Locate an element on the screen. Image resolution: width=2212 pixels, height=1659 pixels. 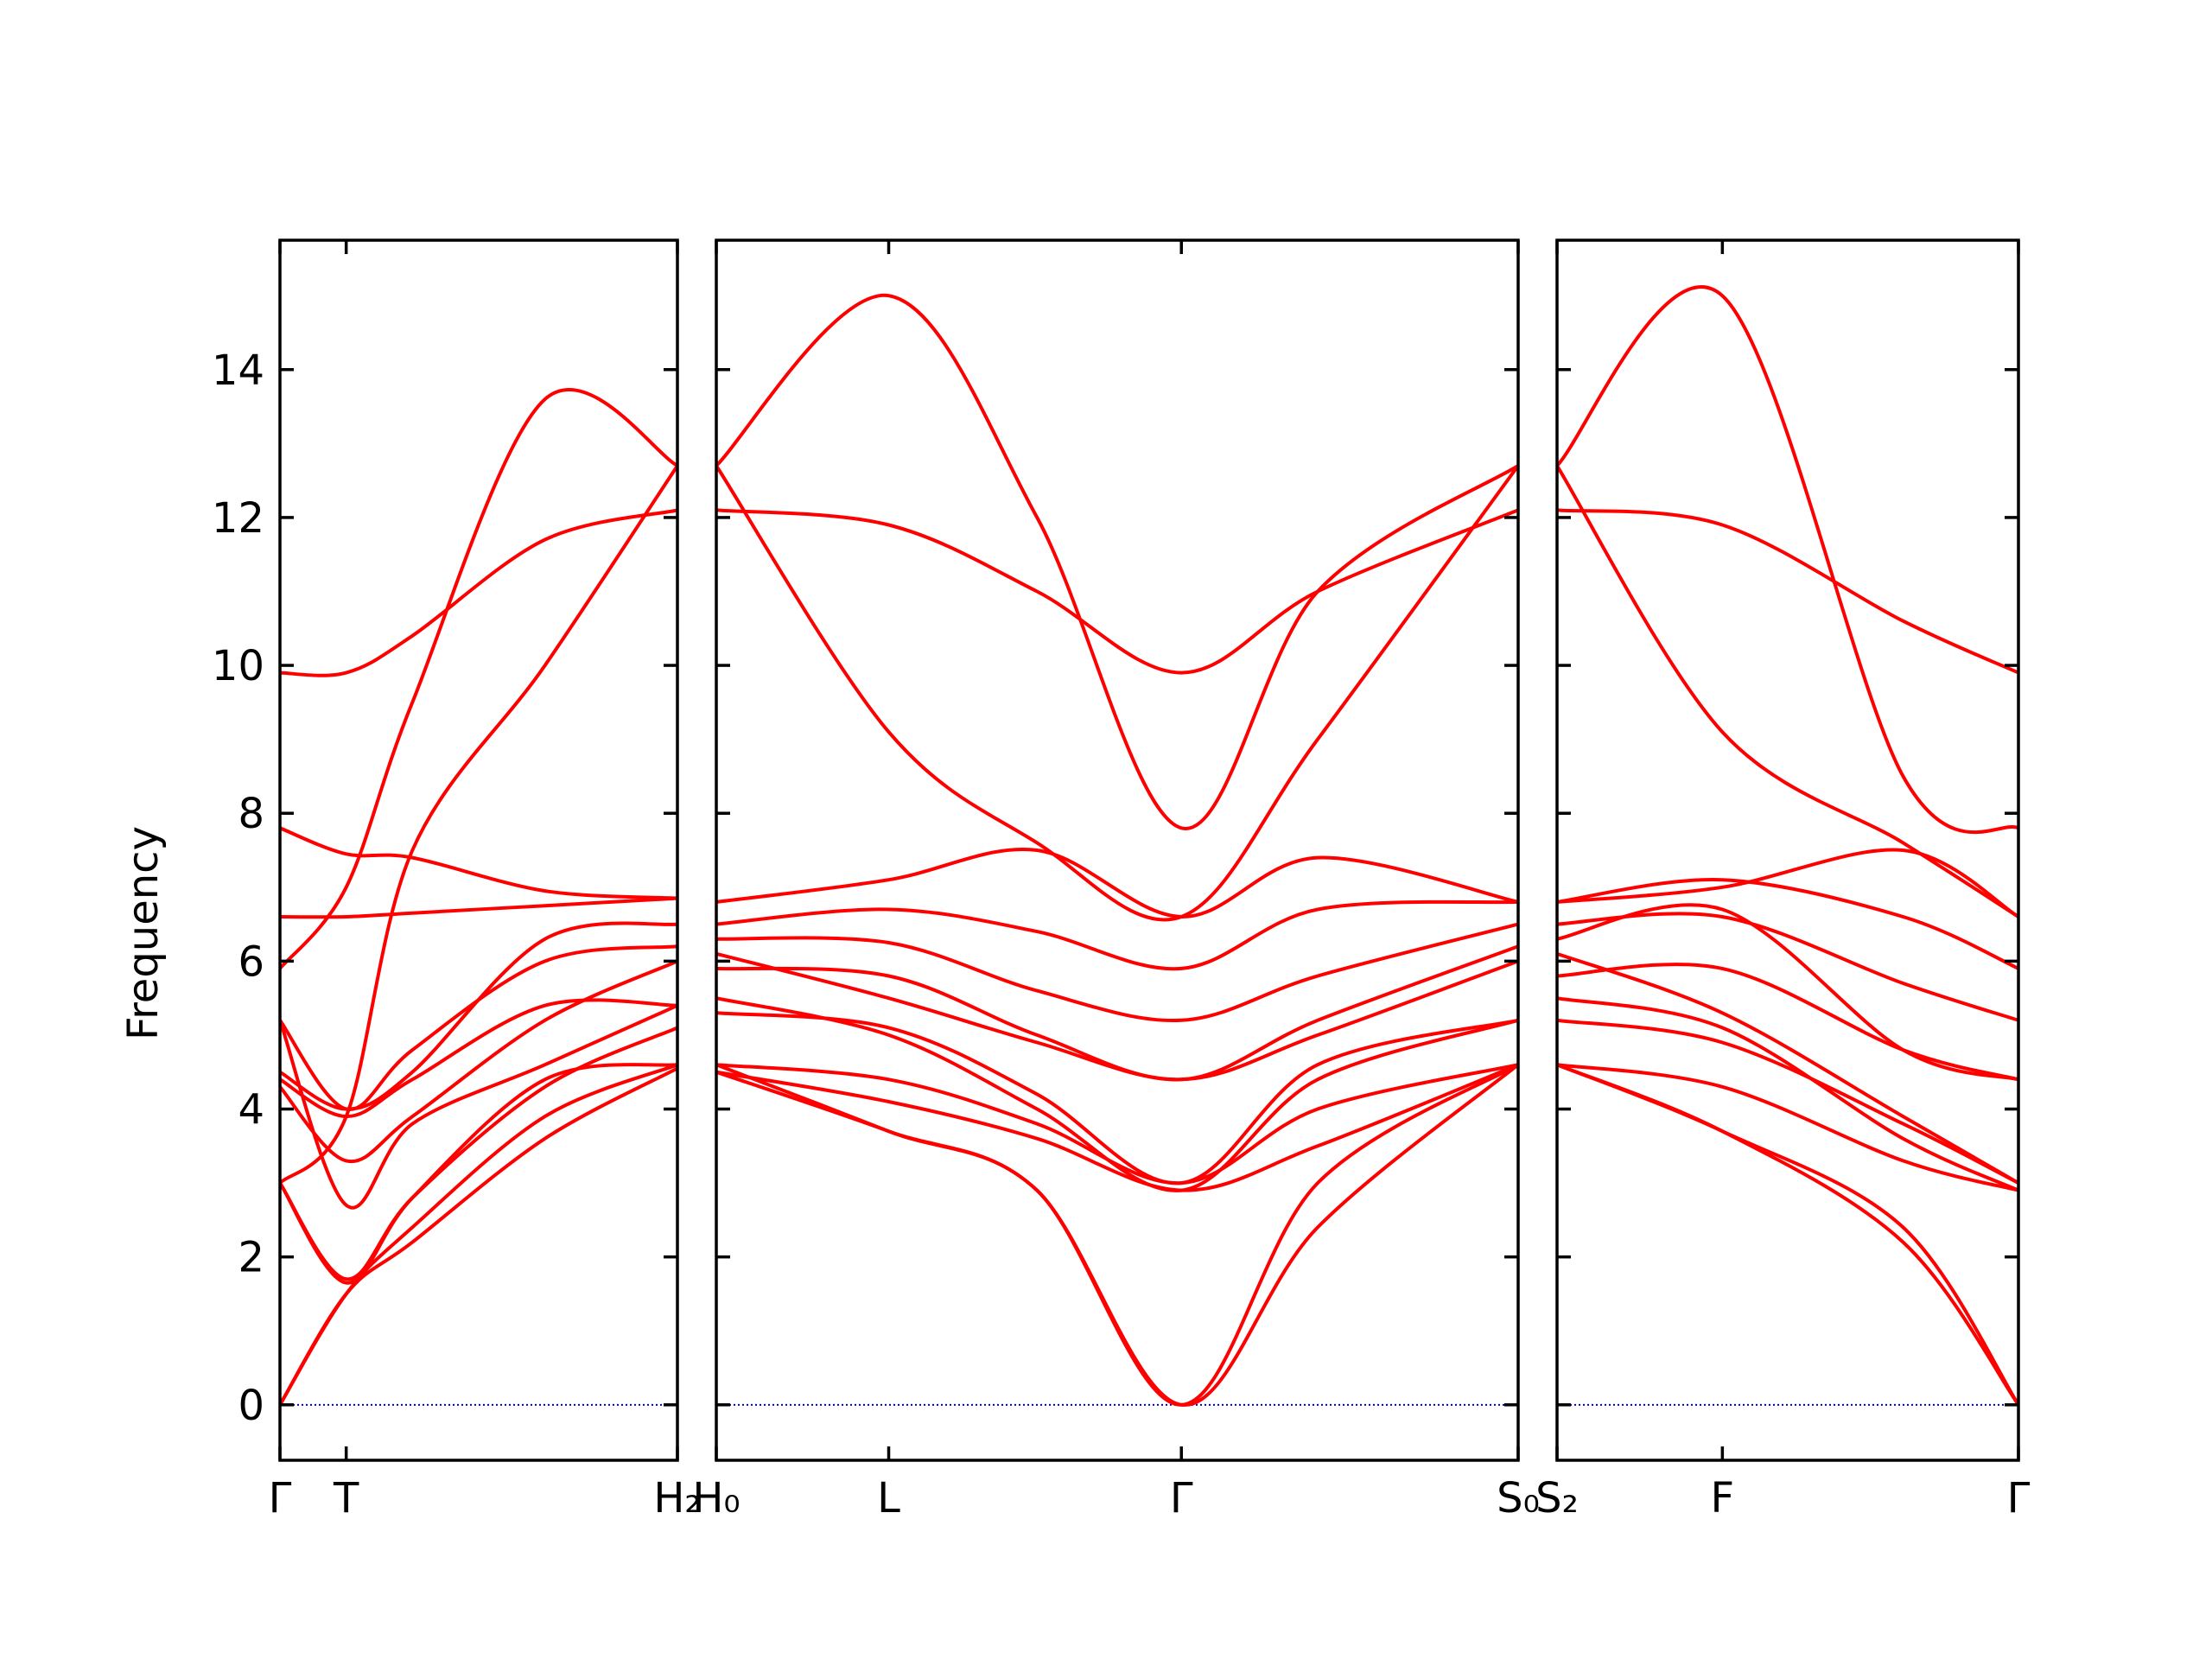
x-tick-label: T is located at coordinates (346, 1498).